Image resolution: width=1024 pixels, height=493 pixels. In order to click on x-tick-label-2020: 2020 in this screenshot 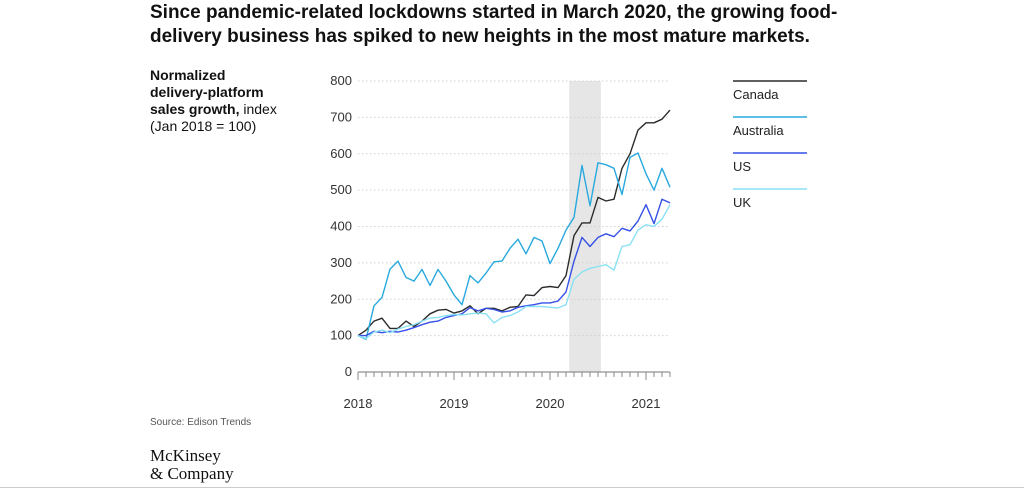, I will do `click(550, 403)`.